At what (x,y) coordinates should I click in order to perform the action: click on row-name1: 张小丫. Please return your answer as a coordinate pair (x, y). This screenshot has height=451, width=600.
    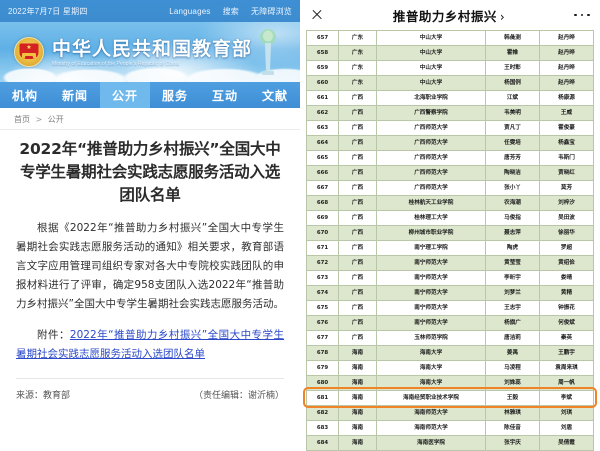
    Looking at the image, I should click on (512, 188).